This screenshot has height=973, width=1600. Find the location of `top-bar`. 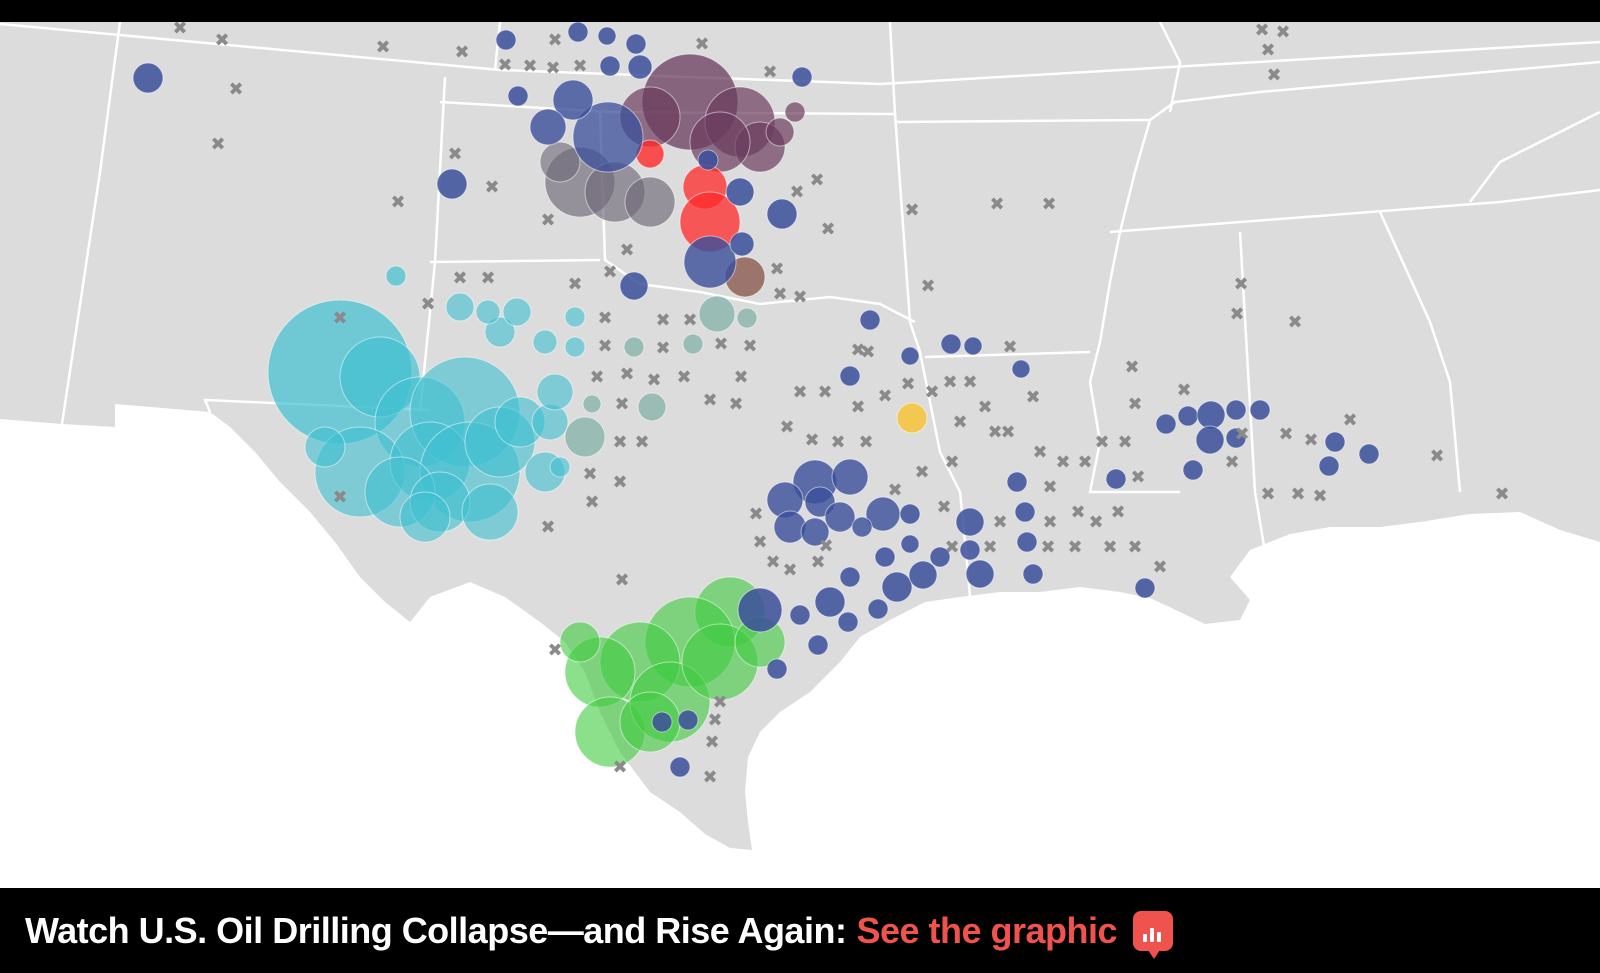

top-bar is located at coordinates (800, 11).